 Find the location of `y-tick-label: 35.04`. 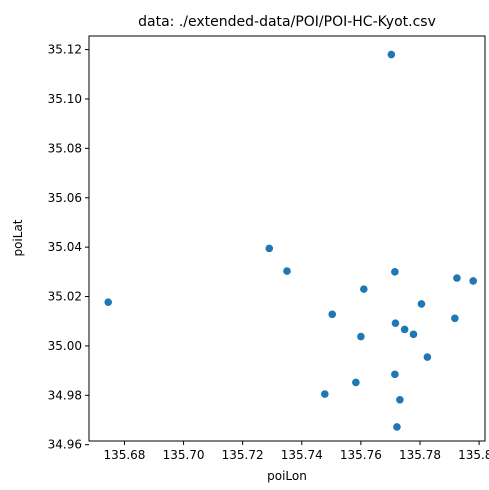

y-tick-label: 35.04 is located at coordinates (65, 247).